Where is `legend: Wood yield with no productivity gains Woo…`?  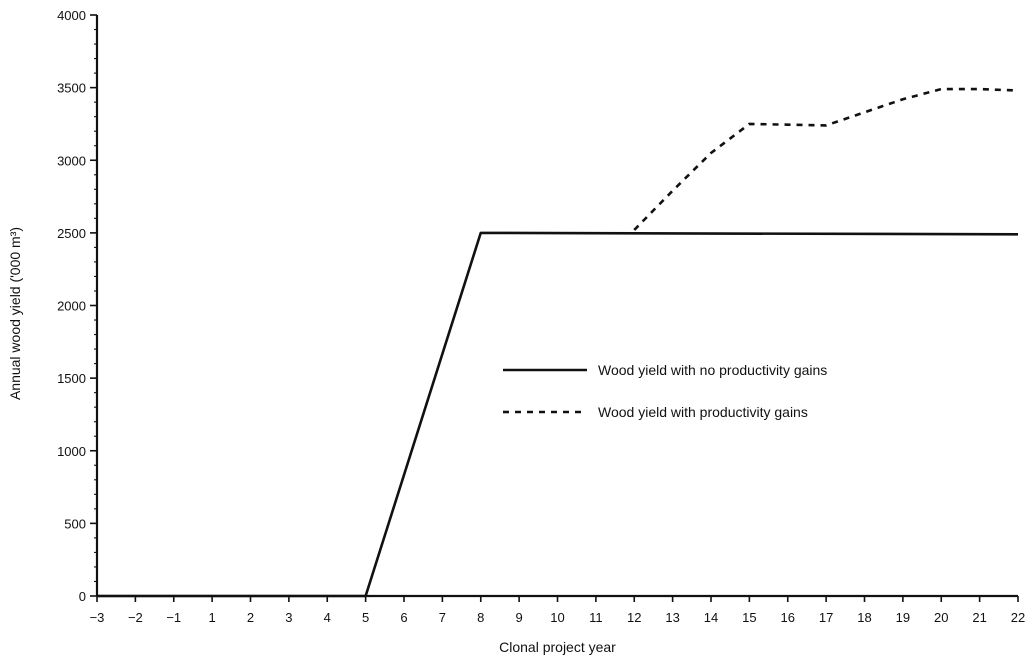
legend: Wood yield with no productivity gains Woo… is located at coordinates (665, 391).